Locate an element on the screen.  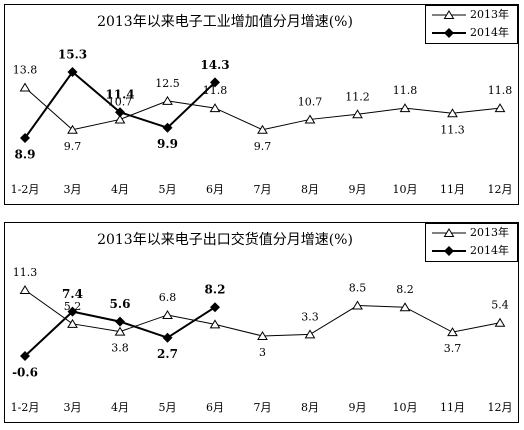
data-label: -0.6 is located at coordinates (25, 373).